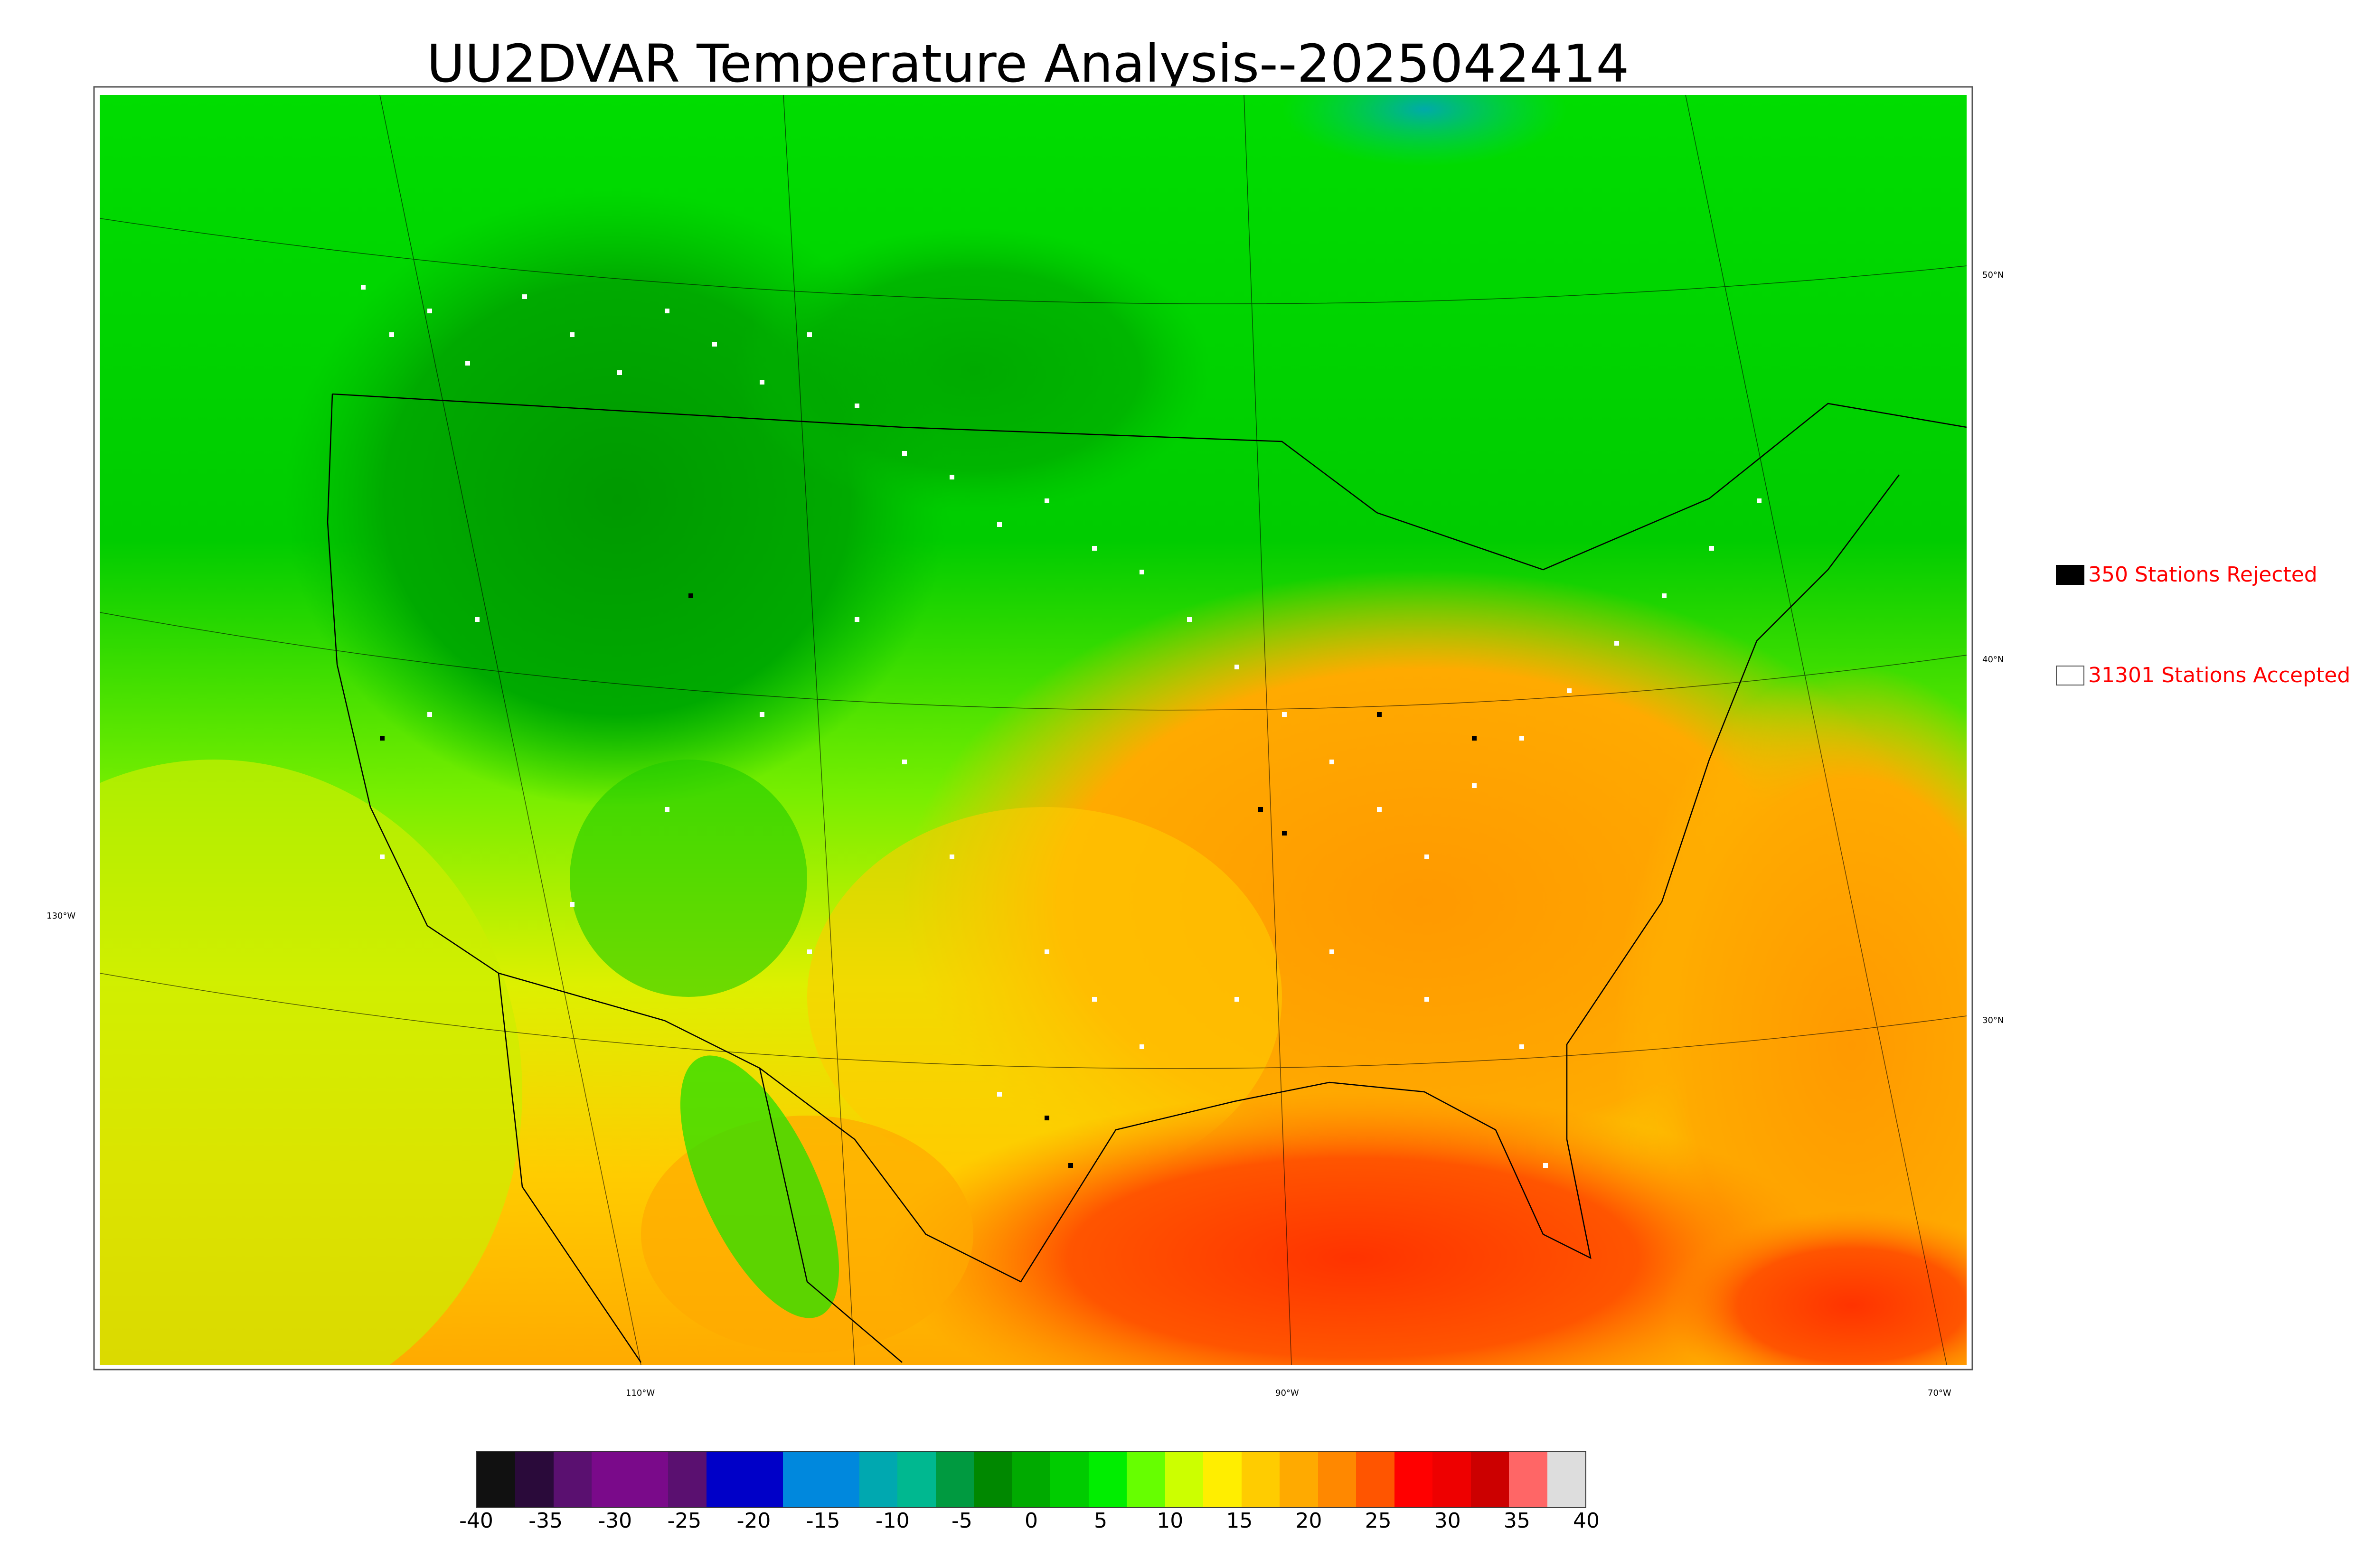  I want to click on colorbar-tick-label: 5, so click(1101, 1521).